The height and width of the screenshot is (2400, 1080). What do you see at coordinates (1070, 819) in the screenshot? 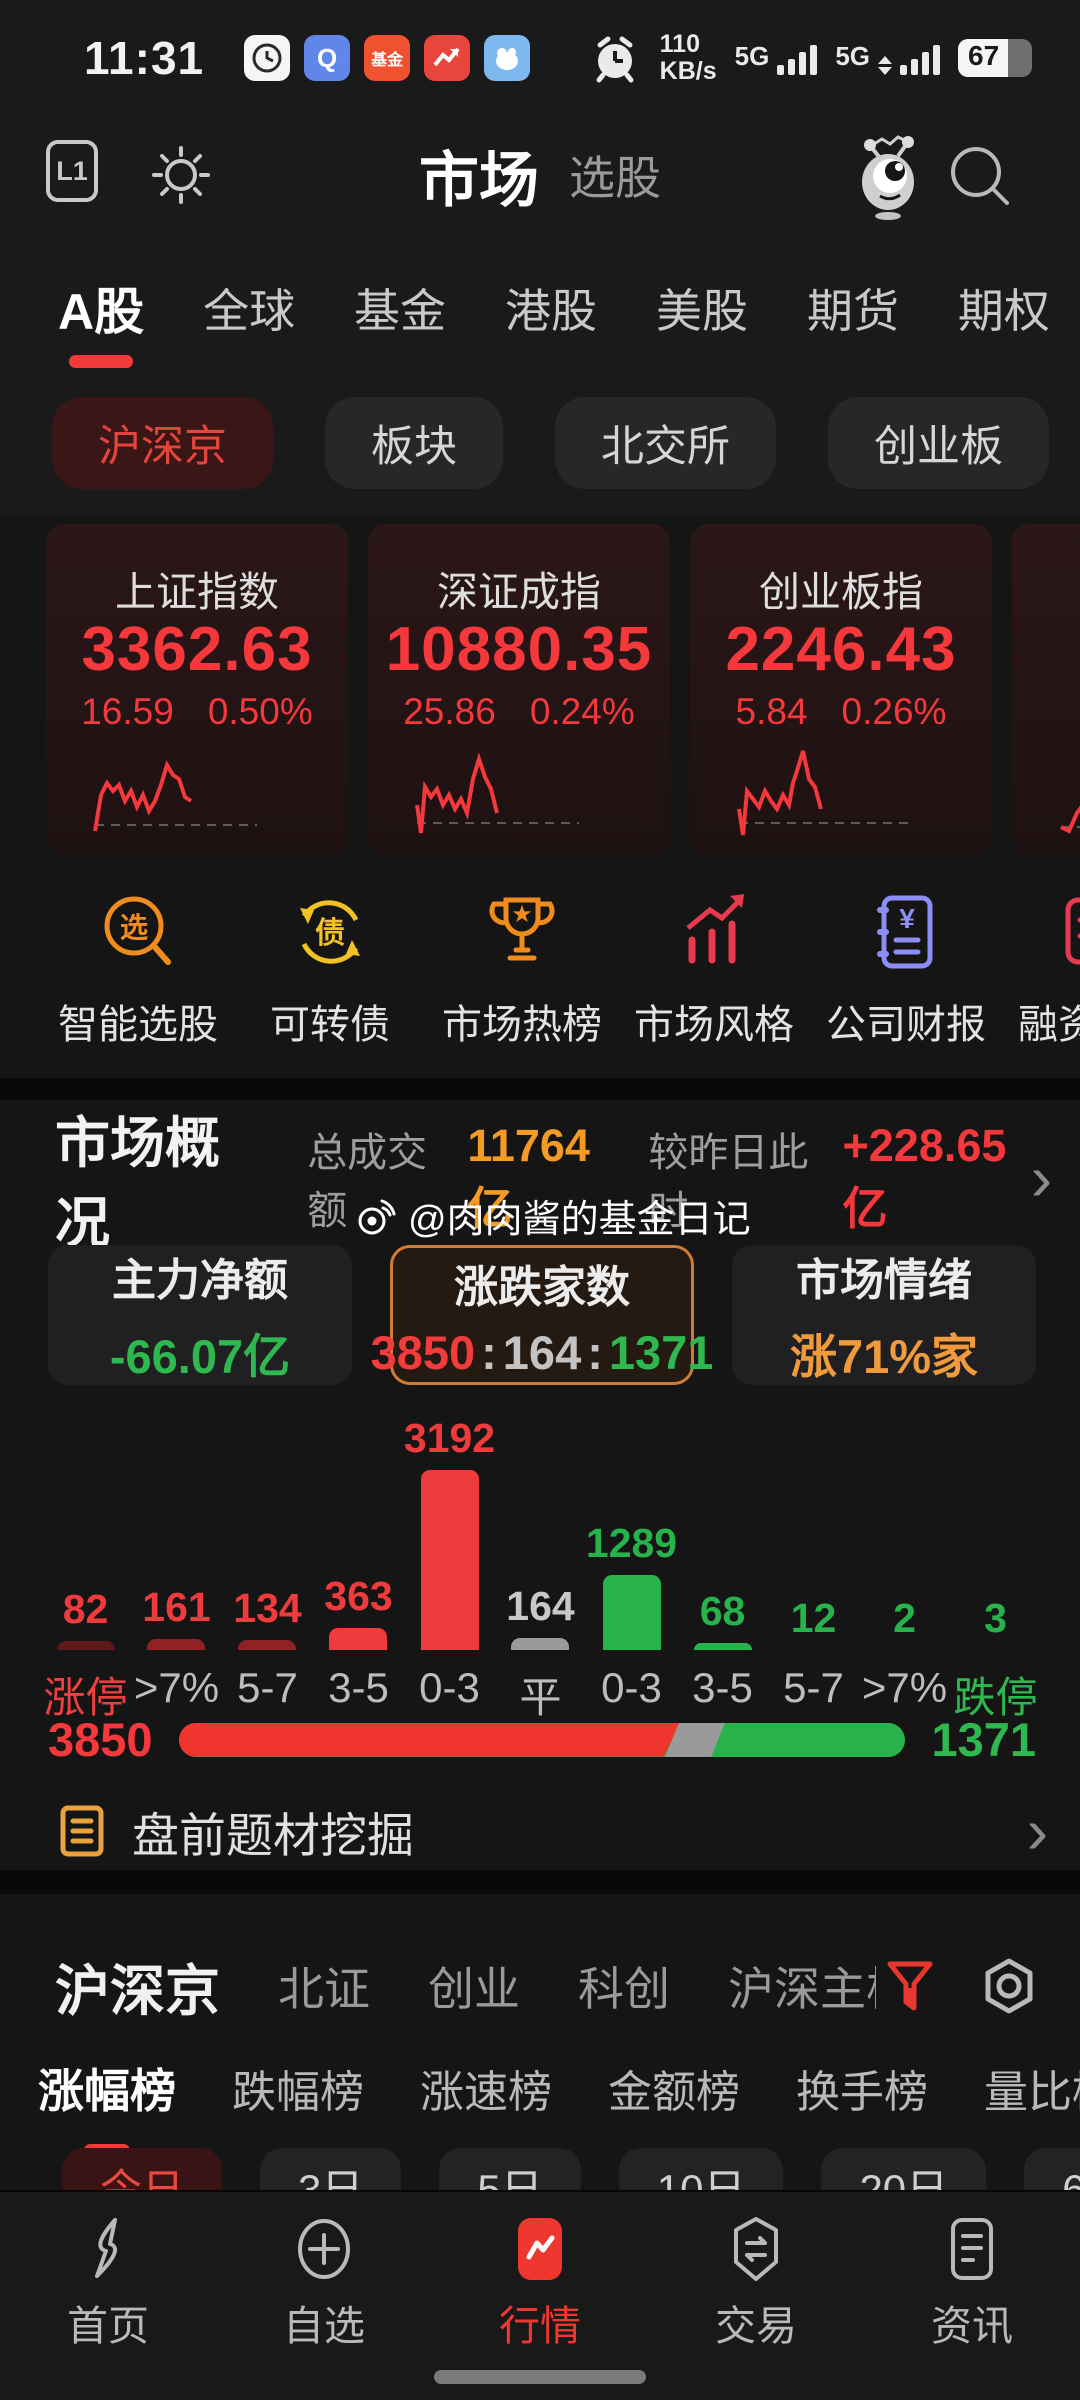
I see `sparkline` at bounding box center [1070, 819].